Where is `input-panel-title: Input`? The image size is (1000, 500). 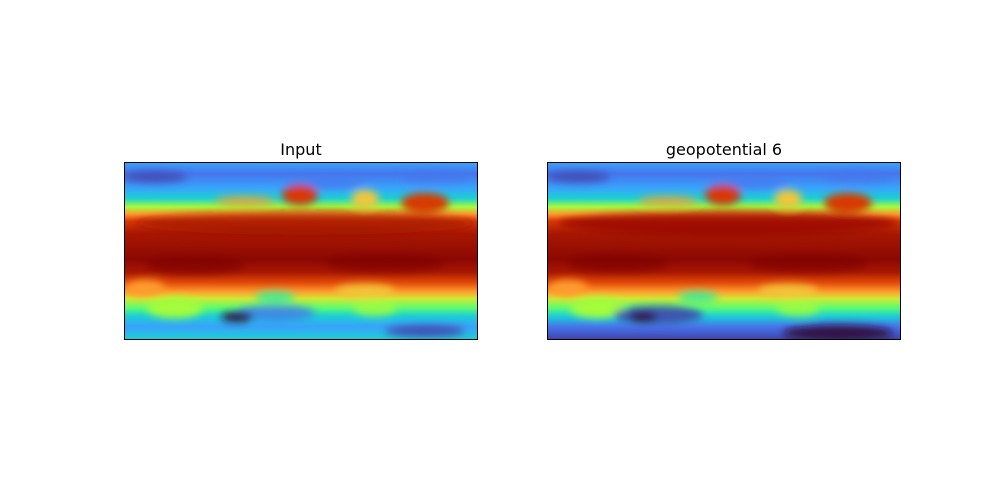
input-panel-title: Input is located at coordinates (301, 149).